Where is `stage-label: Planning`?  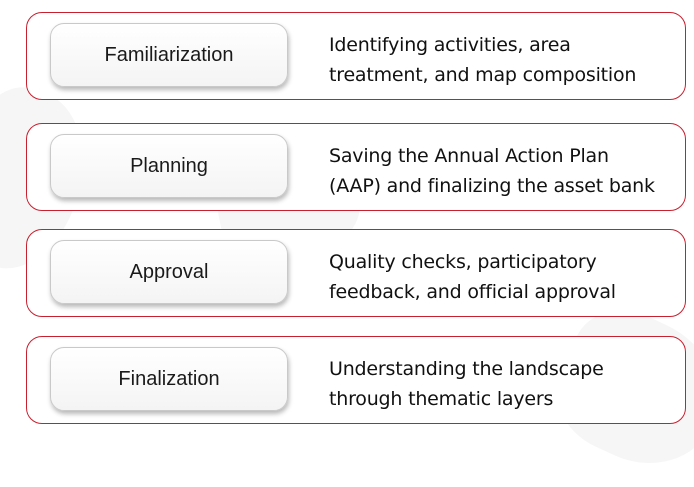
stage-label: Planning is located at coordinates (169, 166).